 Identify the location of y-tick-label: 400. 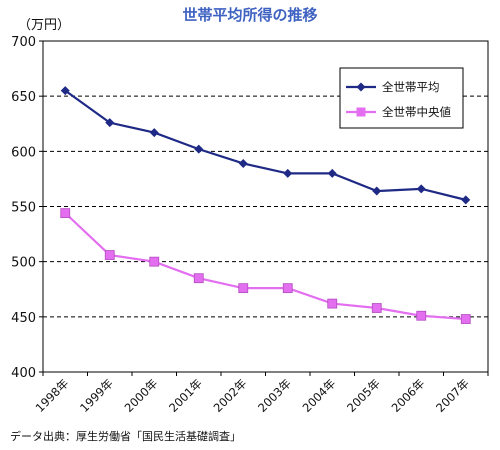
(23, 373).